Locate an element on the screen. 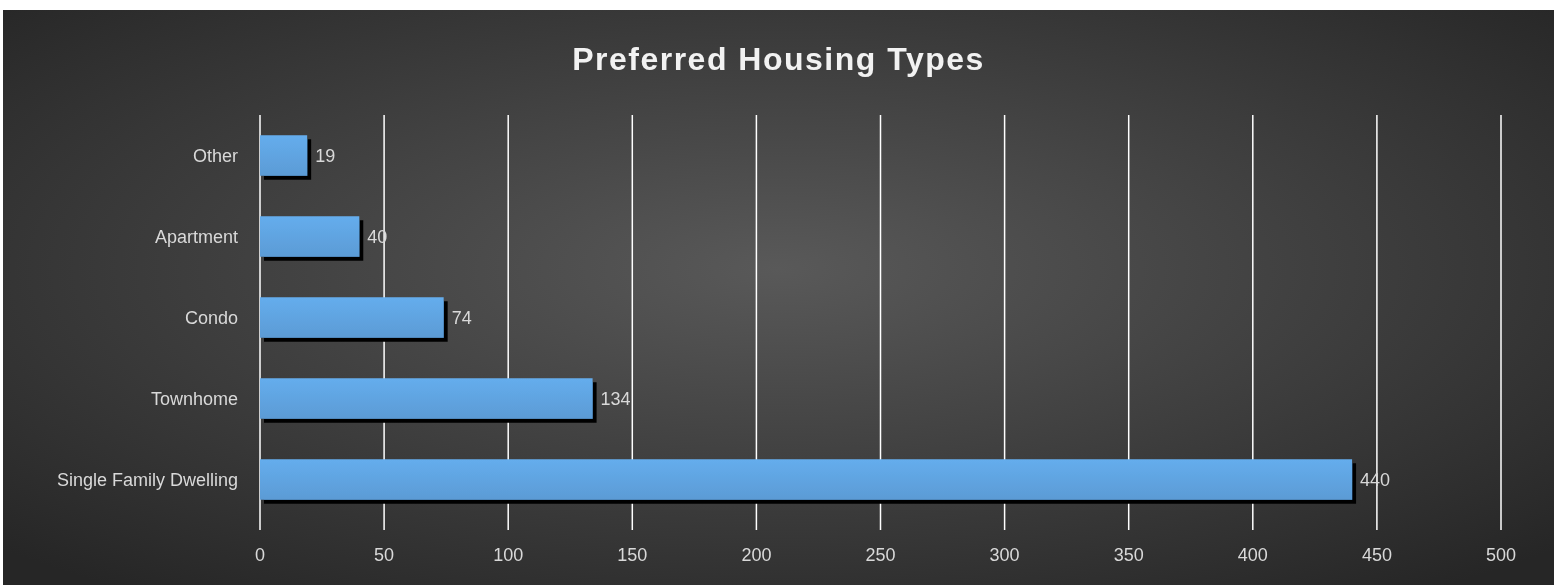 Image resolution: width=1557 pixels, height=585 pixels. y-tick-label: Single Family Dwelling is located at coordinates (147, 479).